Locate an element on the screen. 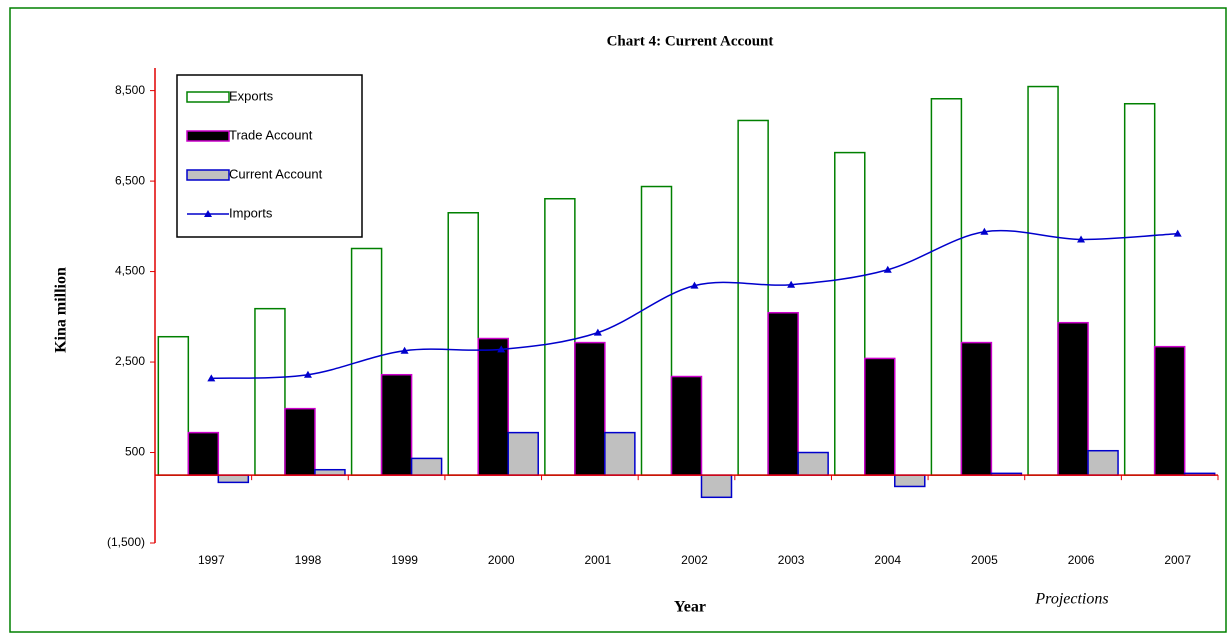 This screenshot has width=1231, height=633. x-tick-label: 2006 is located at coordinates (1081, 560).